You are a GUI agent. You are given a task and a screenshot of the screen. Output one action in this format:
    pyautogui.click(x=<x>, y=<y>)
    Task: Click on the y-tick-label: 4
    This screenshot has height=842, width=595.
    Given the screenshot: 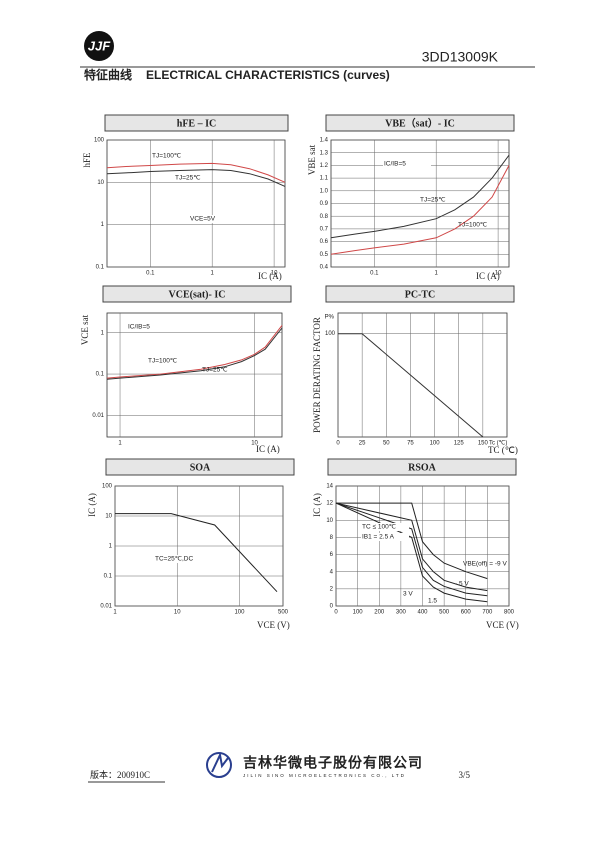 What is the action you would take?
    pyautogui.click(x=332, y=572)
    